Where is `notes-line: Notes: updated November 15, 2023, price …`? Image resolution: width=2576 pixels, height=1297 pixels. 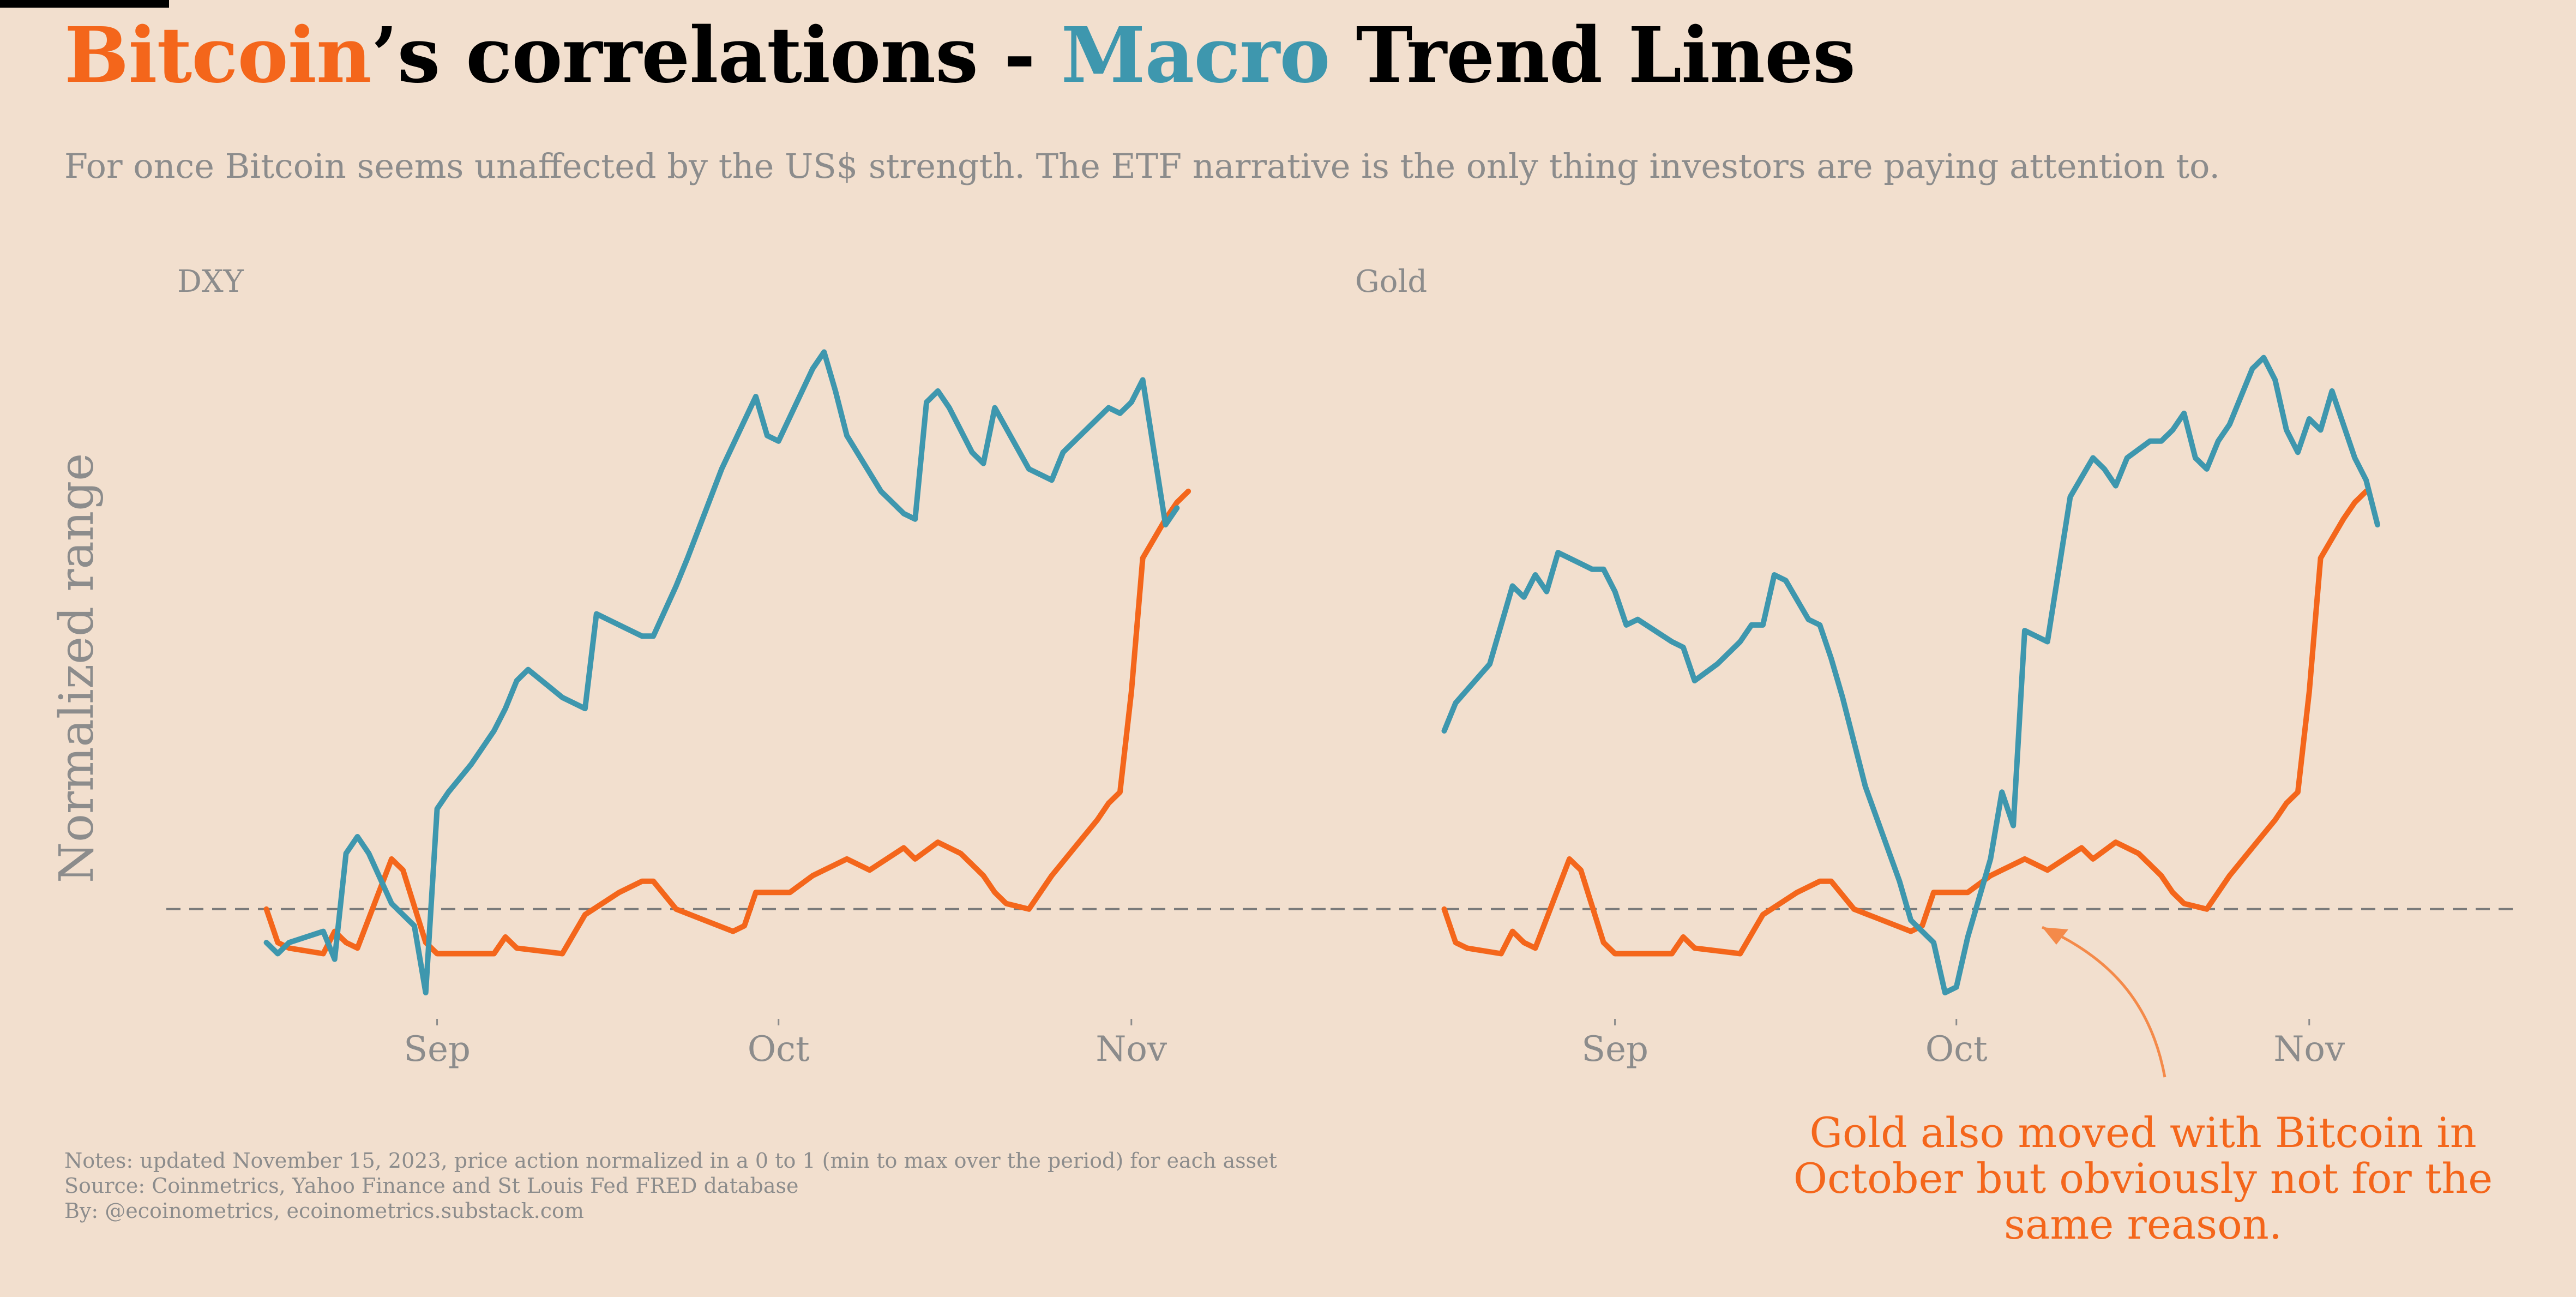 notes-line: Notes: updated November 15, 2023, price … is located at coordinates (670, 1161).